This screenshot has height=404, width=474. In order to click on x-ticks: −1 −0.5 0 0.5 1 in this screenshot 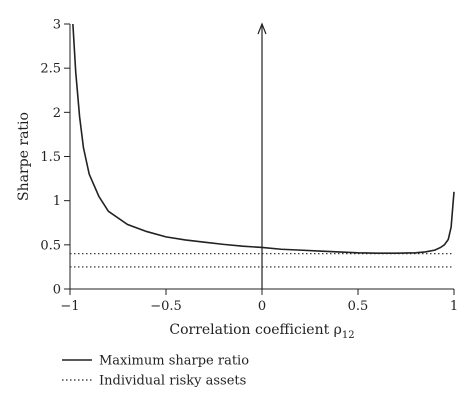, I will do `click(259, 301)`.